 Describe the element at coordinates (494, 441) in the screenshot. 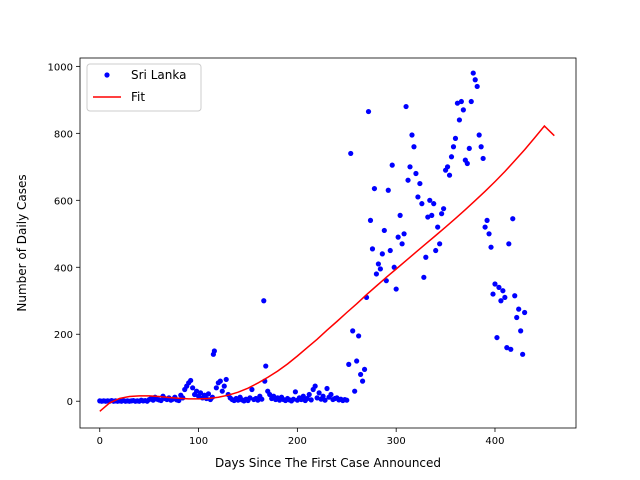

I see `x-tick-label: 400` at that location.